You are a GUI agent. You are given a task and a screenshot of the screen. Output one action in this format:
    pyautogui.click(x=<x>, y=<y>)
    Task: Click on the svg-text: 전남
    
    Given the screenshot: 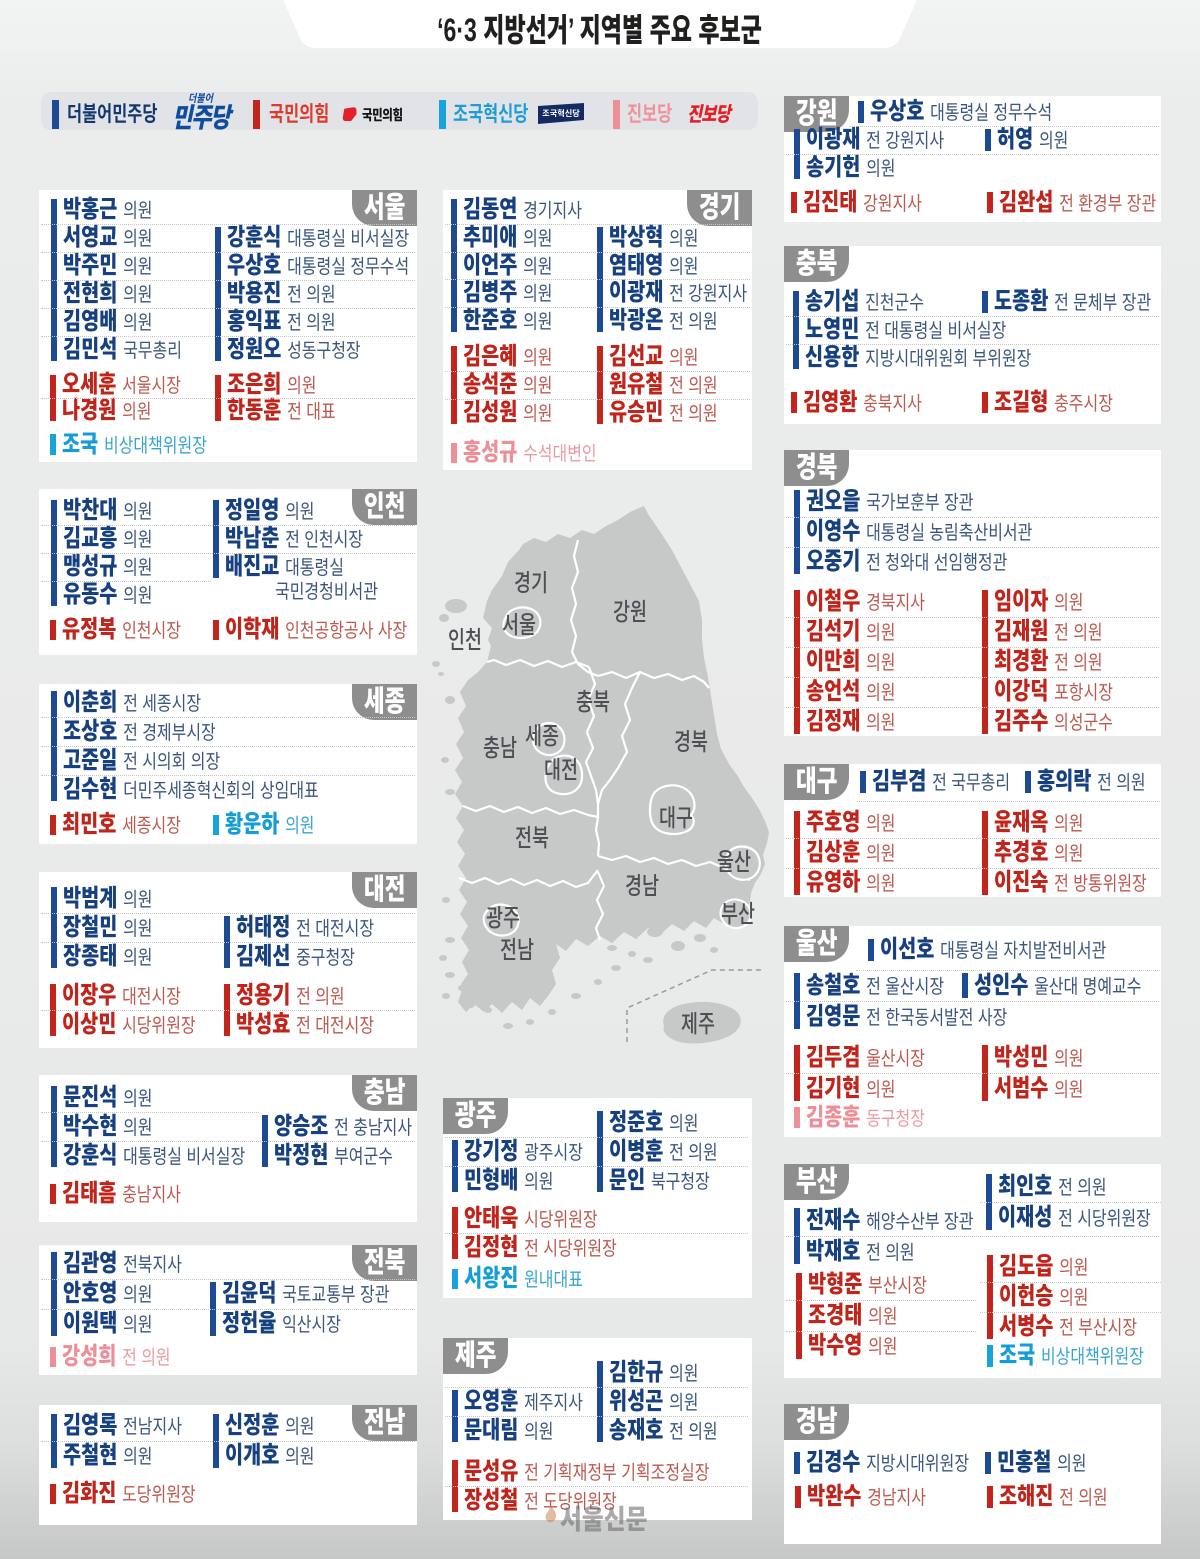 What is the action you would take?
    pyautogui.click(x=517, y=950)
    